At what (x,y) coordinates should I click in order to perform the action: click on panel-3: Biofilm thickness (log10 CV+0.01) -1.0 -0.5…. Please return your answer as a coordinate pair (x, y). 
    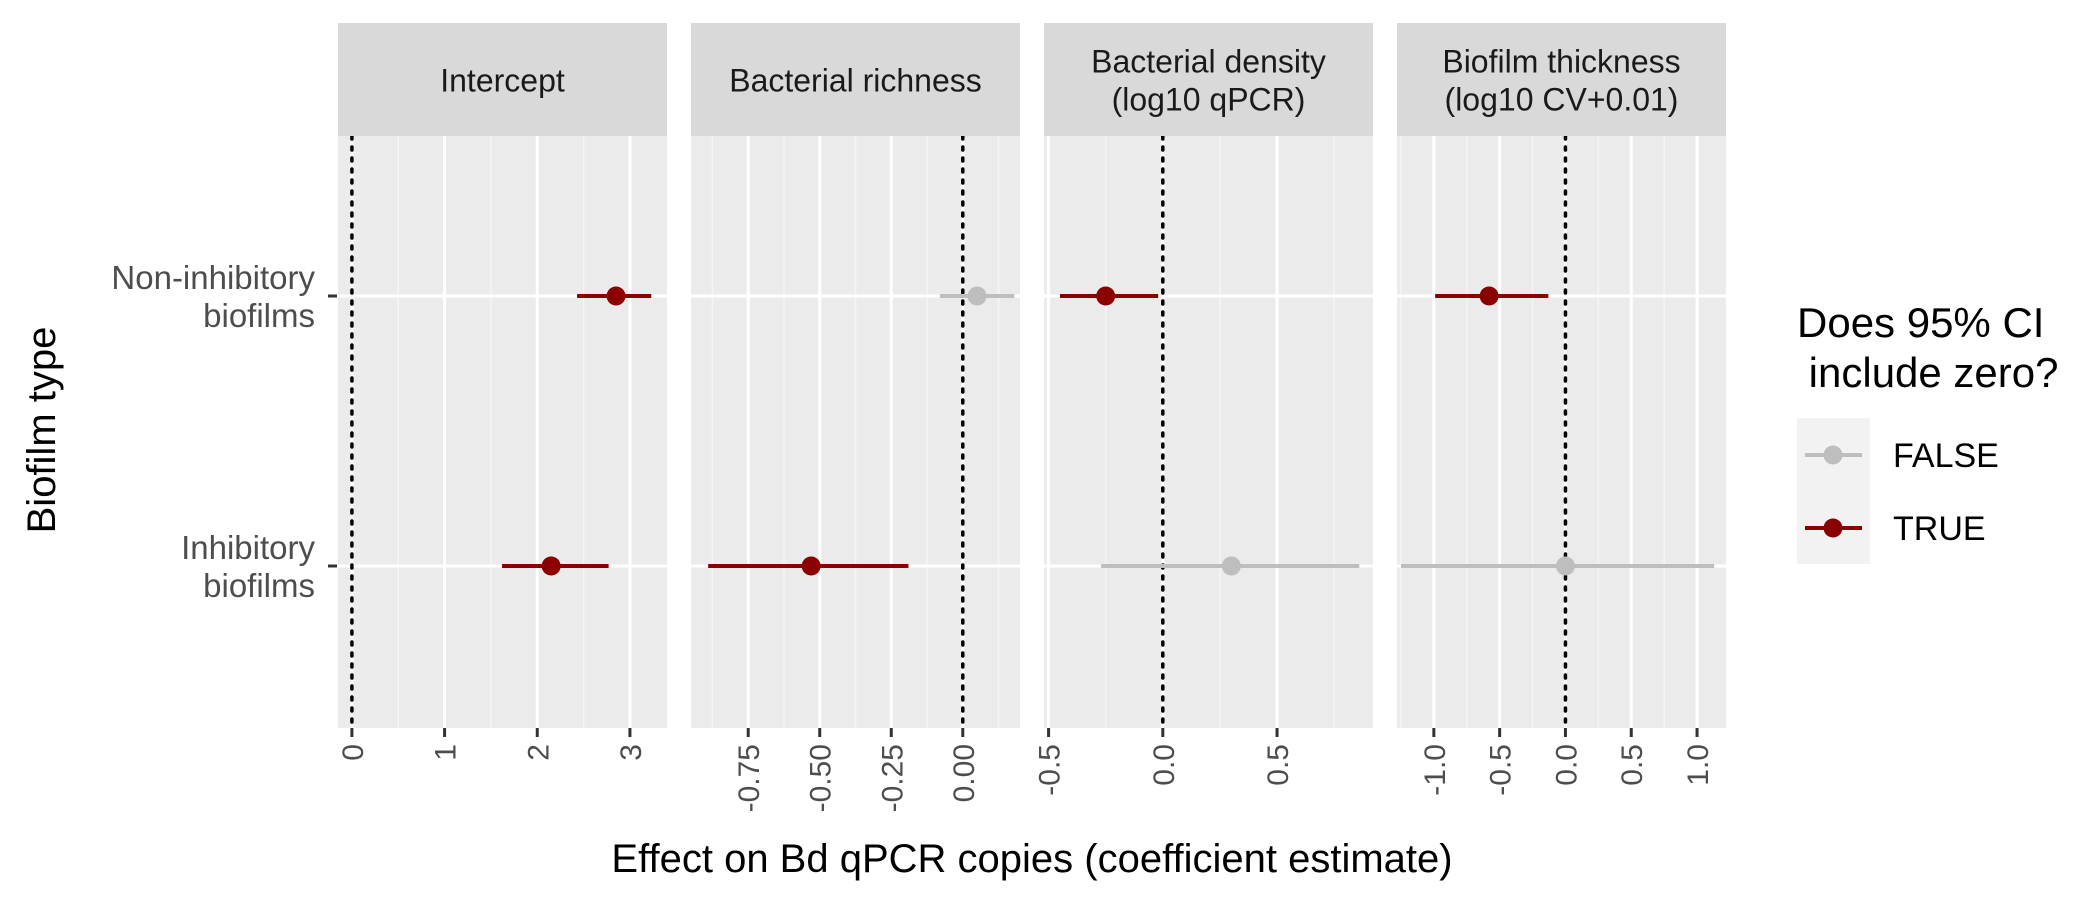
    Looking at the image, I should click on (1561, 409).